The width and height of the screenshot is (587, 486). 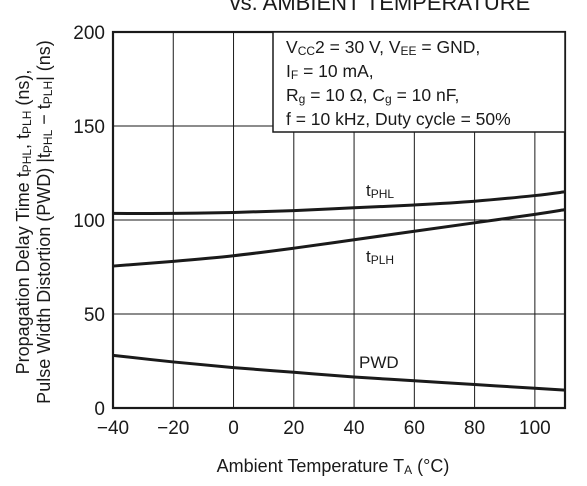 What do you see at coordinates (474, 428) in the screenshot?
I see `x-tick-label: 80` at bounding box center [474, 428].